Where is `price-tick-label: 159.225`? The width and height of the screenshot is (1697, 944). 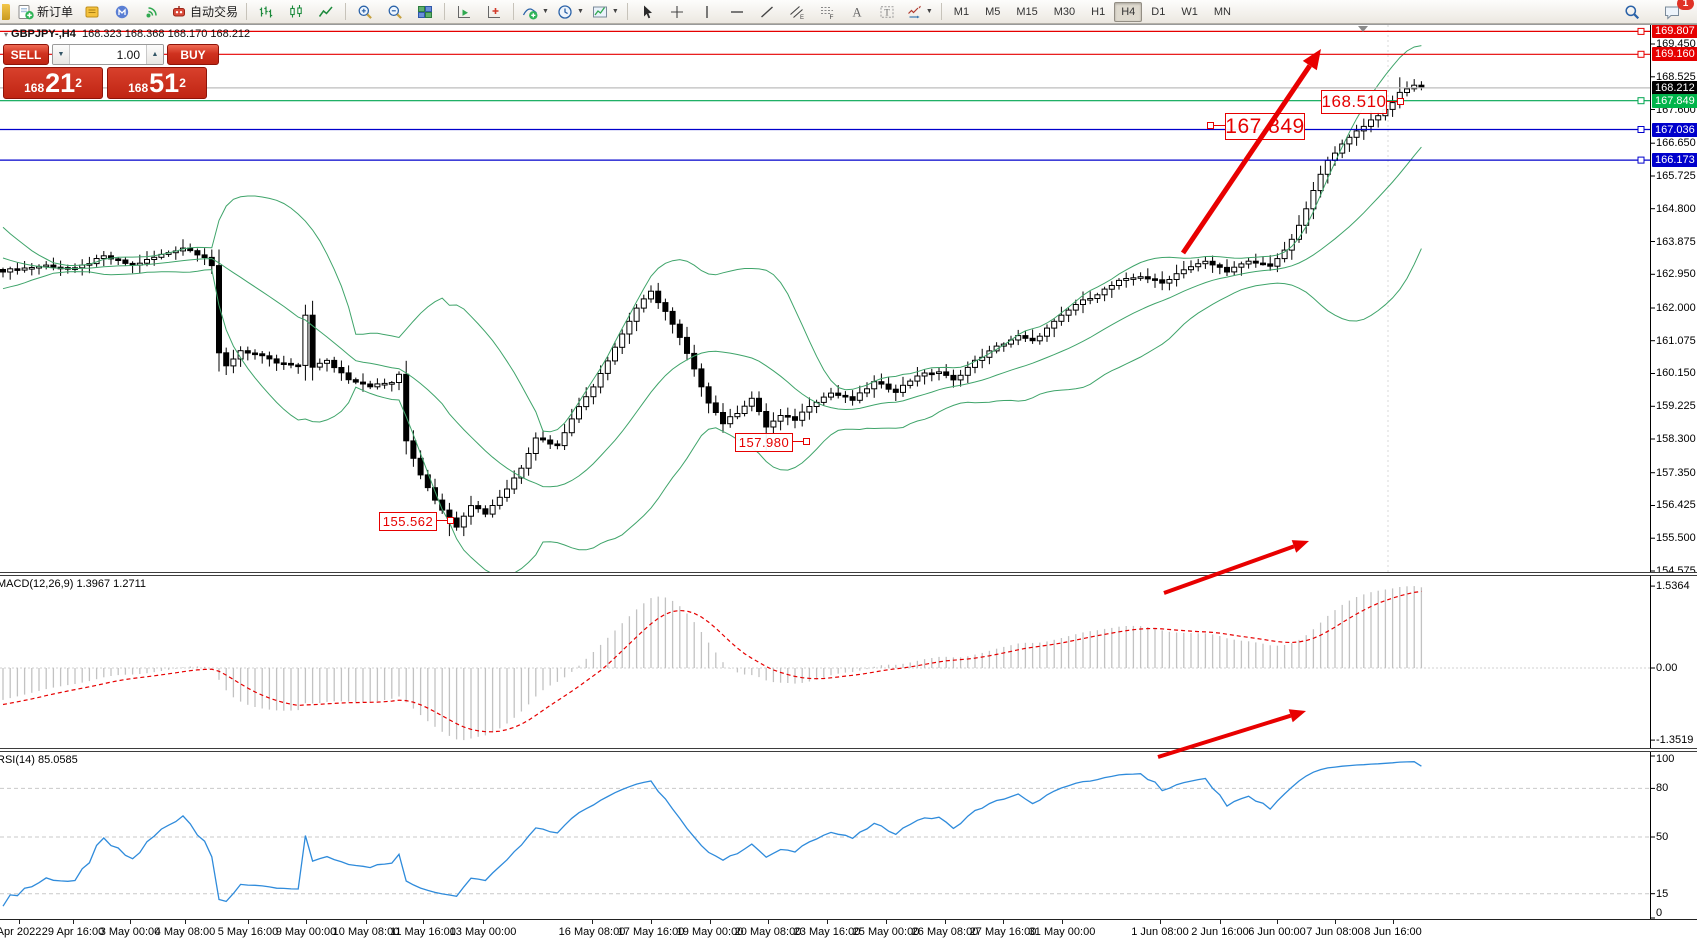
price-tick-label: 159.225 is located at coordinates (1676, 406).